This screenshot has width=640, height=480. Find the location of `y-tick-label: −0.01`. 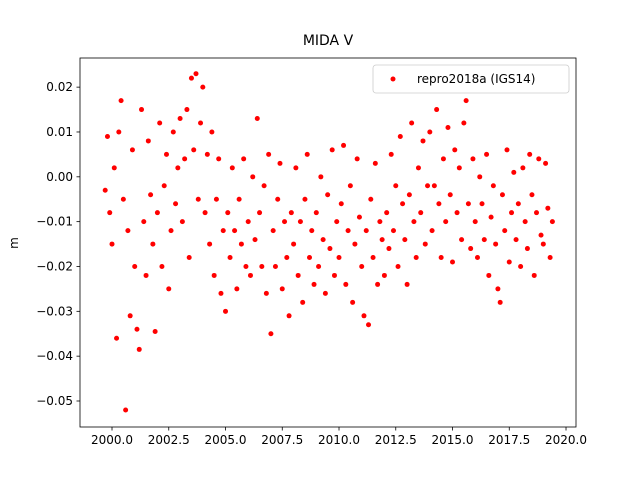

y-tick-label: −0.01 is located at coordinates (54, 222).